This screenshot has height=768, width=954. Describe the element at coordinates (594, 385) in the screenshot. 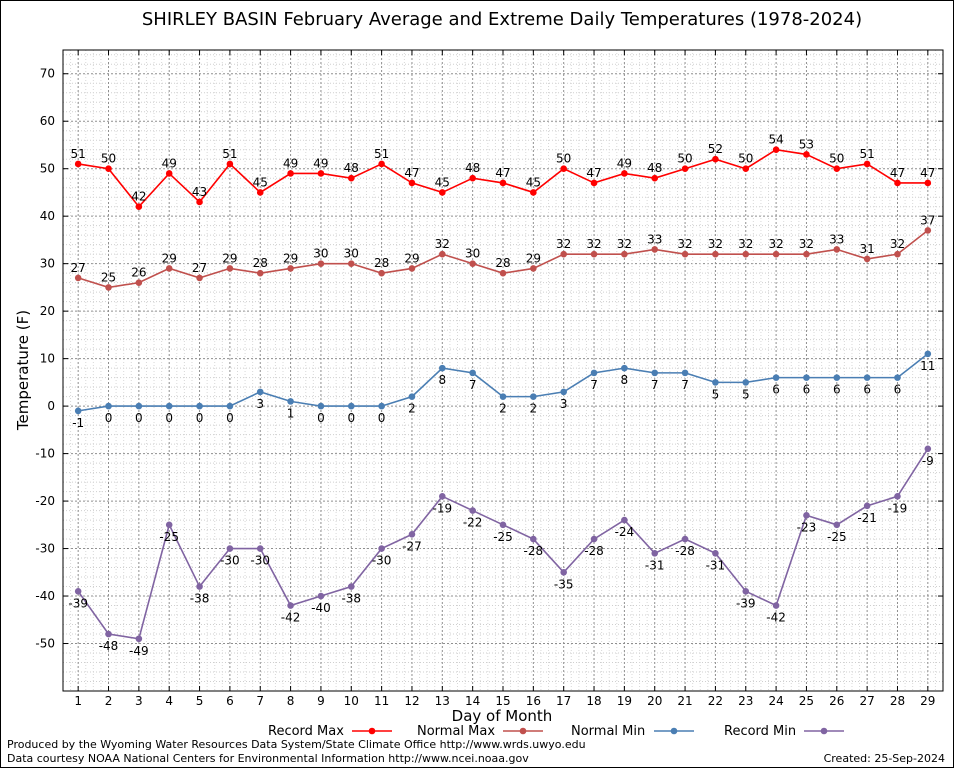

I see `normal-min-data-label: 7` at that location.